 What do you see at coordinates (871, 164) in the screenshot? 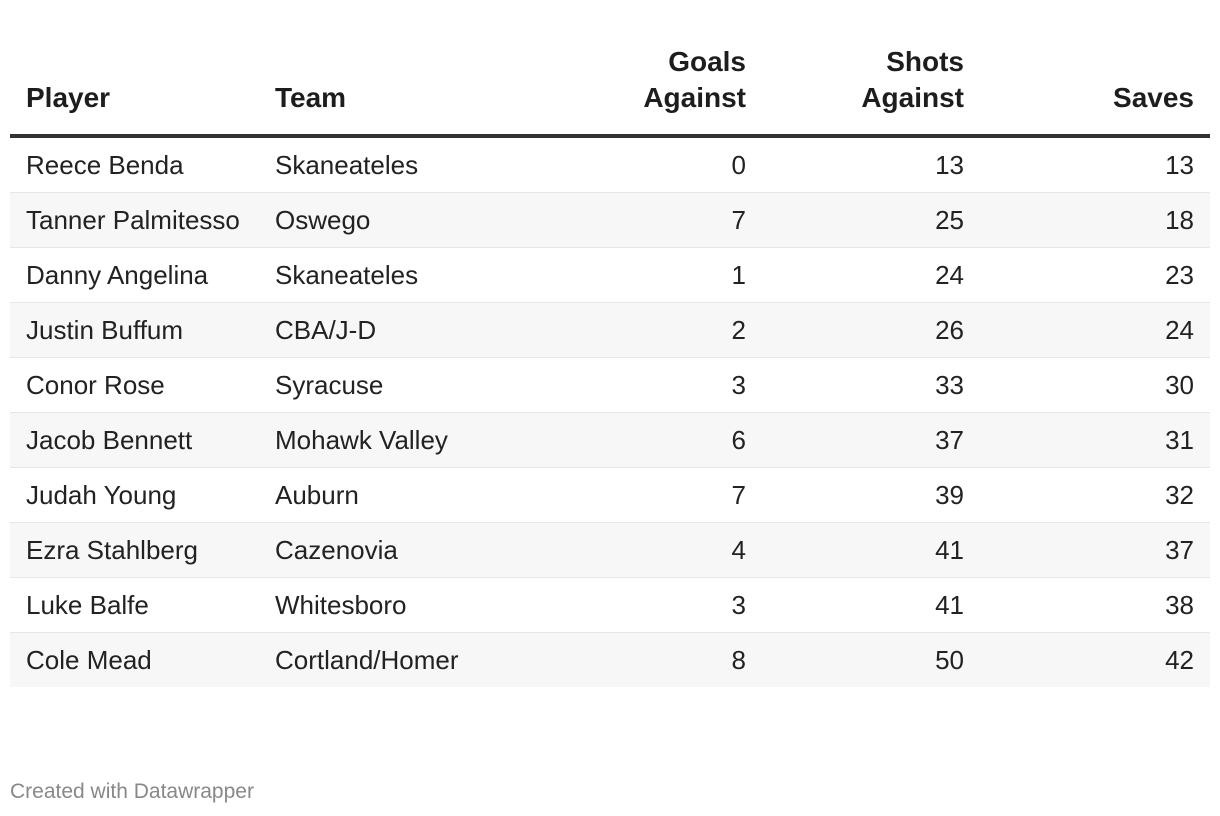
I see `cell-shots-against: 13` at bounding box center [871, 164].